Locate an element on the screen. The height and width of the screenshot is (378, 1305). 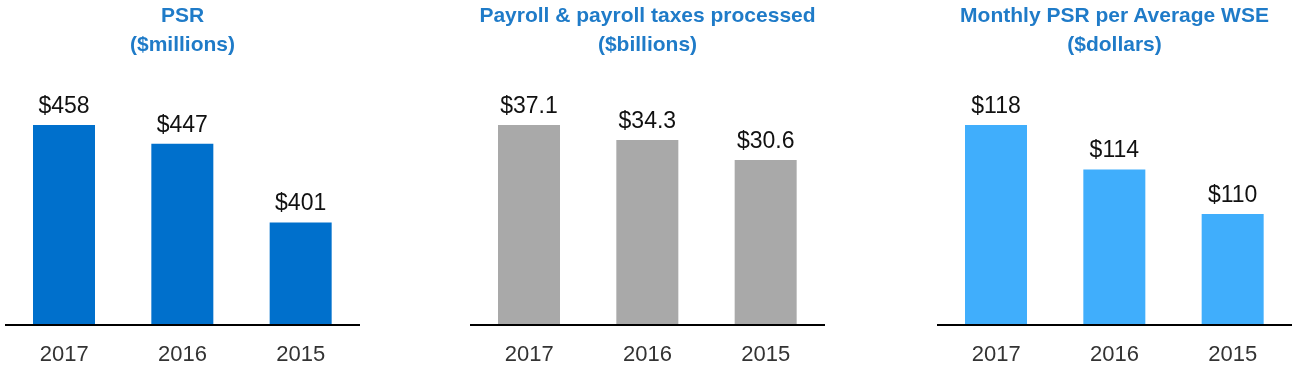
chart-subtitle: ($millions) is located at coordinates (182, 44).